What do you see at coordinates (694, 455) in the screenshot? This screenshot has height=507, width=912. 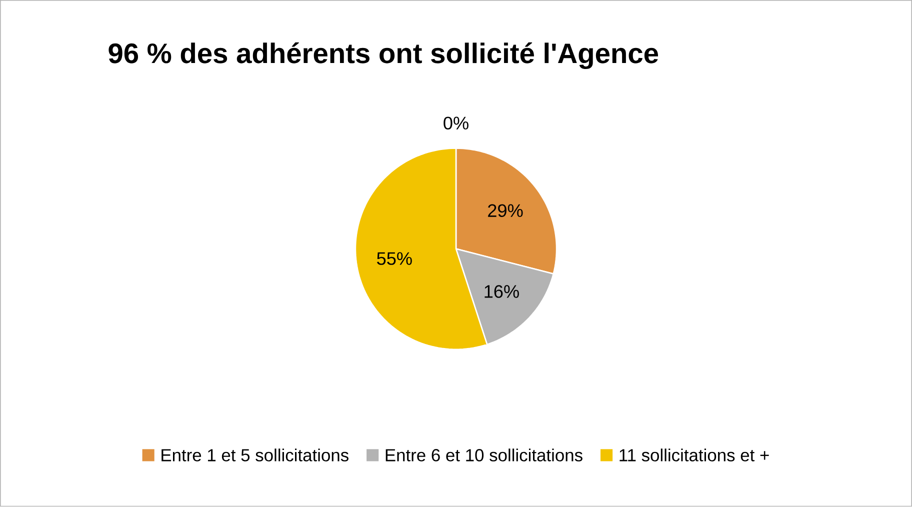 I see `legend-label: 11 sollicitations et +` at bounding box center [694, 455].